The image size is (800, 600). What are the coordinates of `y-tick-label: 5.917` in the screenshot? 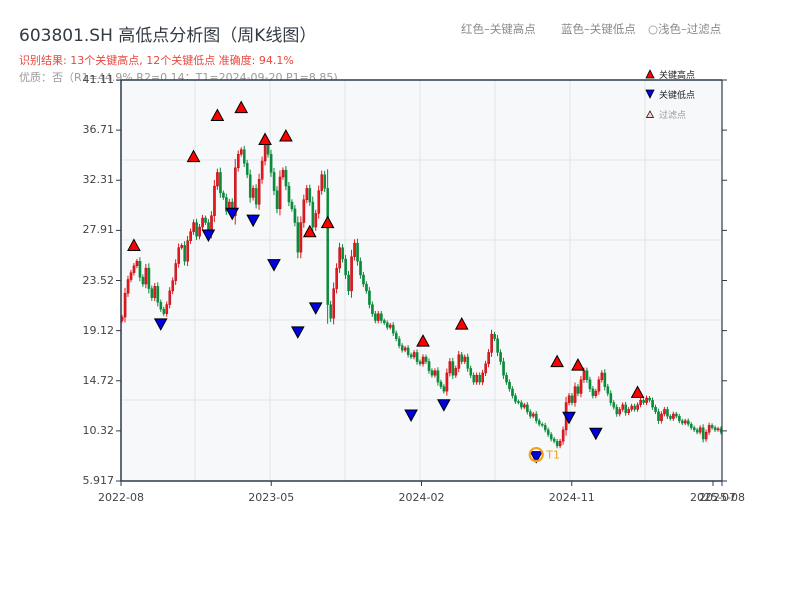 It's located at (98, 480).